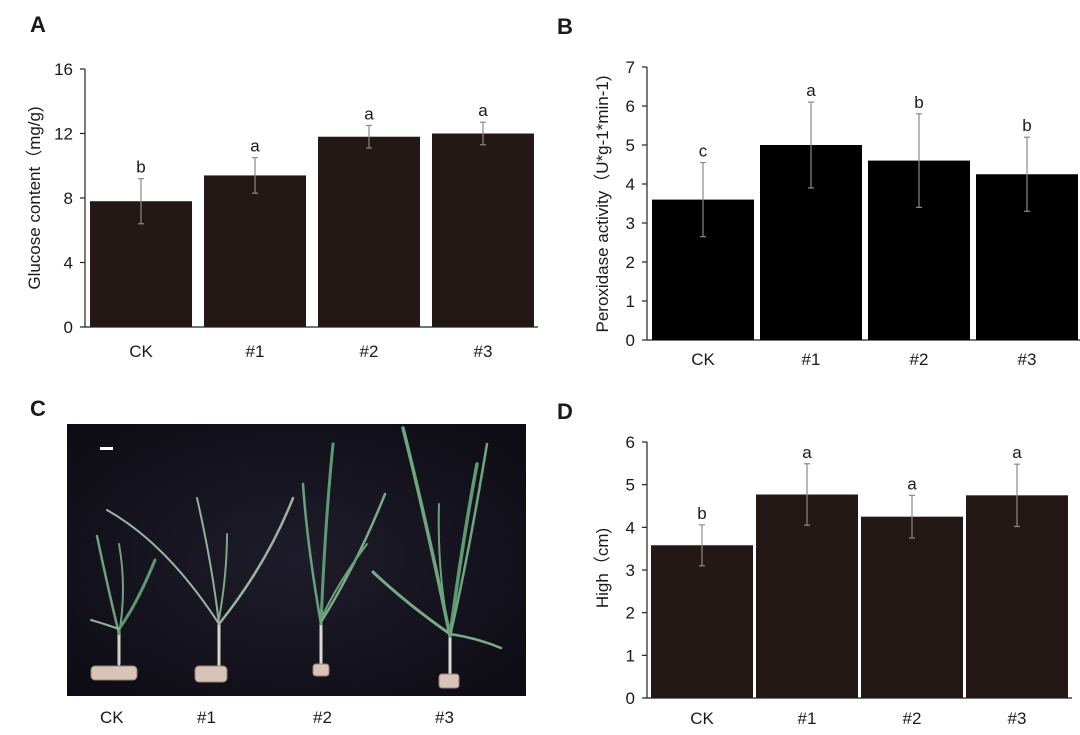  I want to click on panel-letter-c: C, so click(38, 408).